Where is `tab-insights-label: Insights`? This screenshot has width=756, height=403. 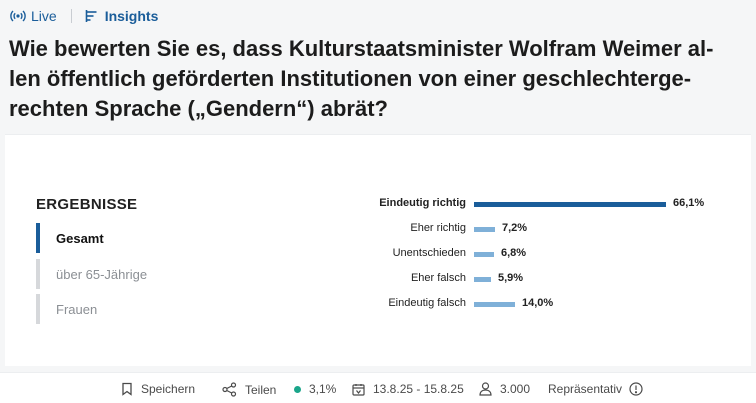
tab-insights-label: Insights is located at coordinates (131, 16).